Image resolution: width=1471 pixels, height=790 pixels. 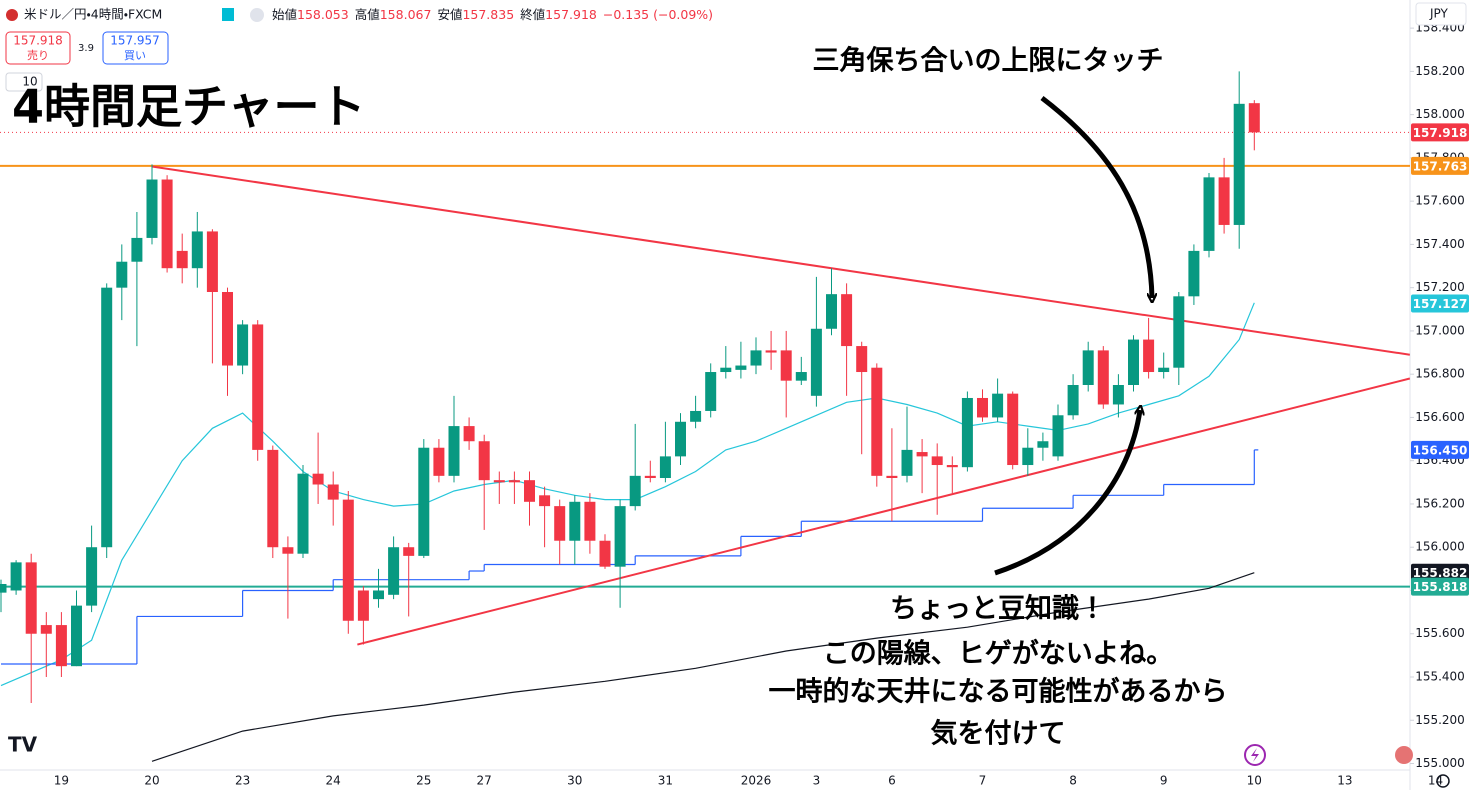 I want to click on sell-button, so click(x=38, y=48).